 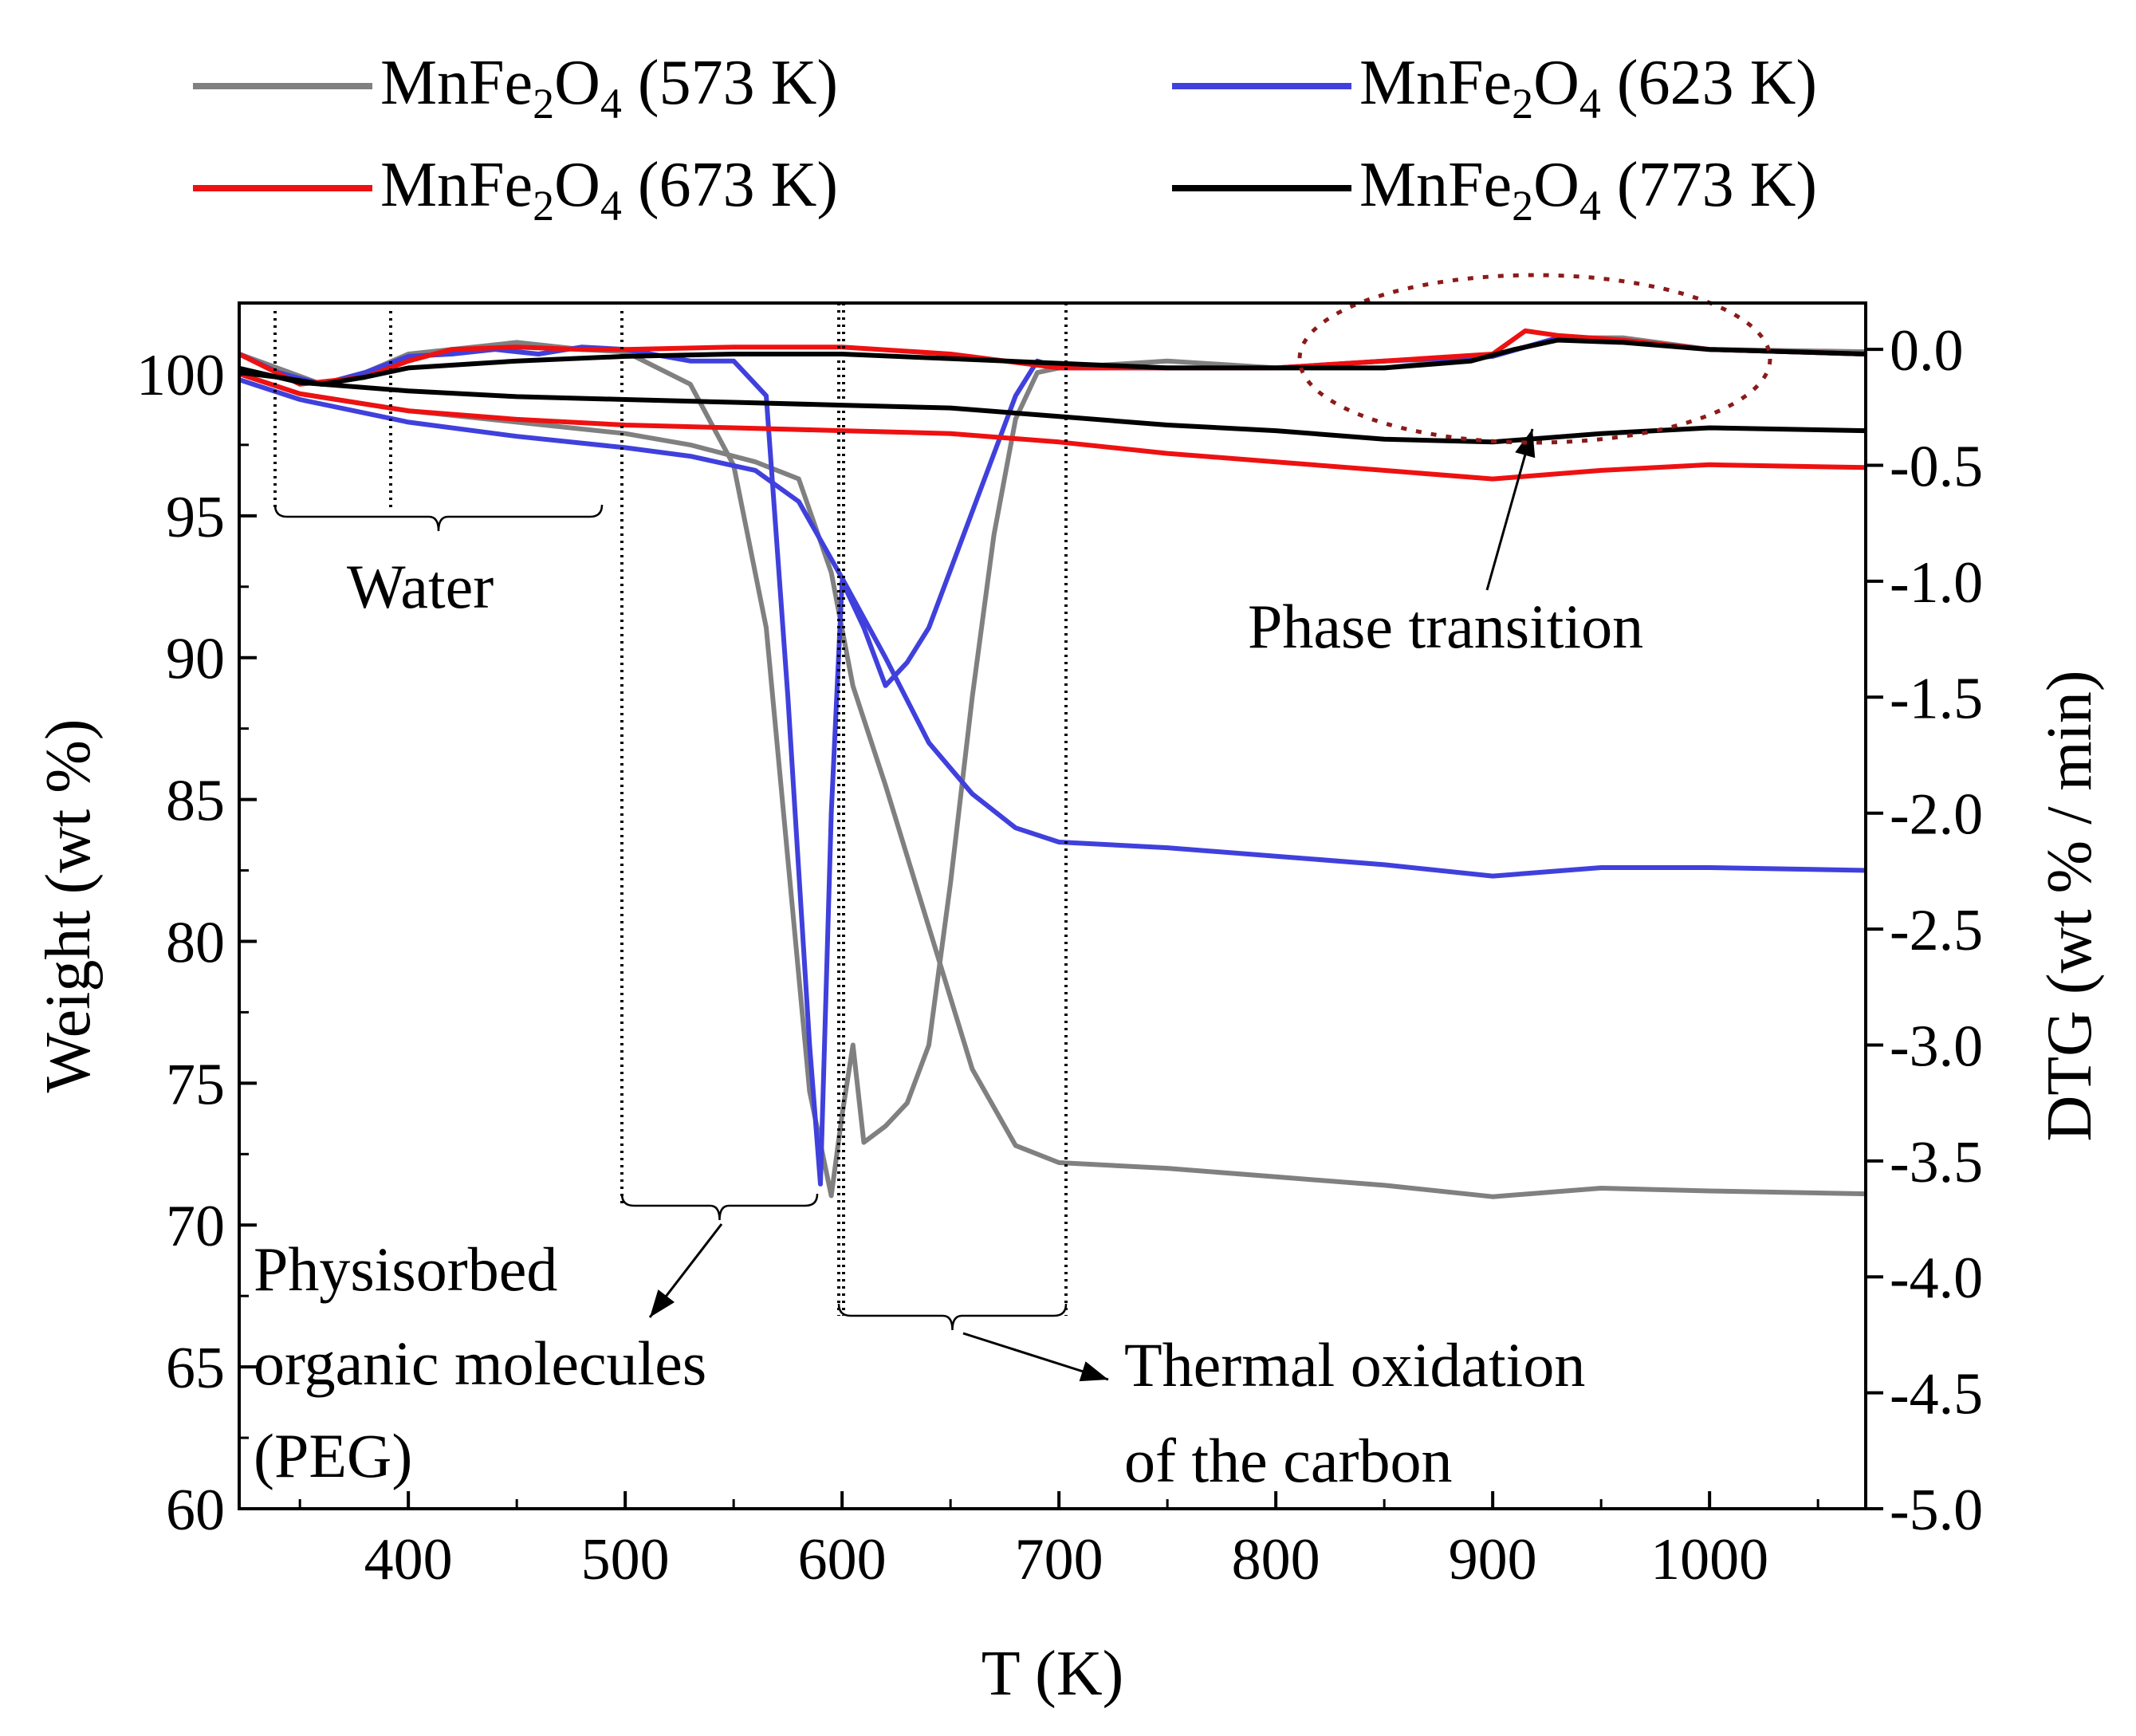 I want to click on y-right-tick-label: -4.5, so click(x=1936, y=1394).